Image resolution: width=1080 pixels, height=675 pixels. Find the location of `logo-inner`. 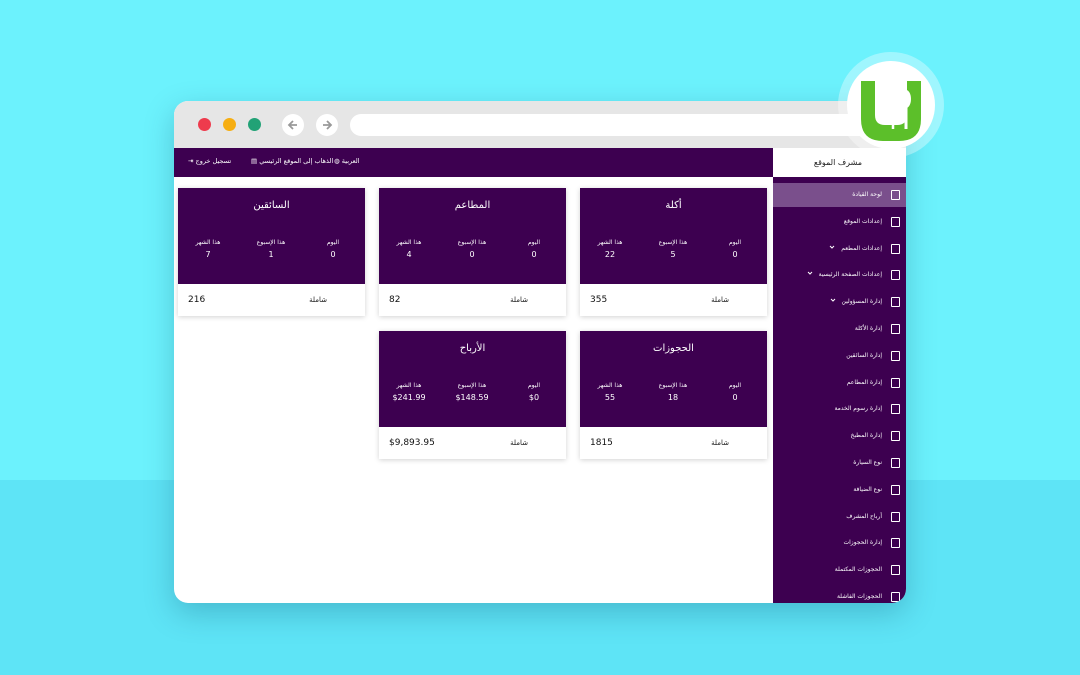

logo-inner is located at coordinates (891, 105).